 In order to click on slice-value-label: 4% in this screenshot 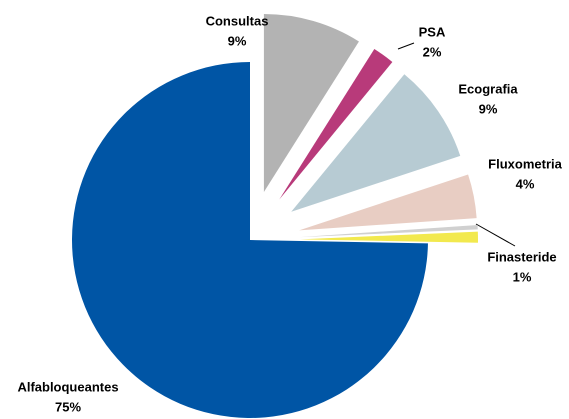, I will do `click(525, 183)`.